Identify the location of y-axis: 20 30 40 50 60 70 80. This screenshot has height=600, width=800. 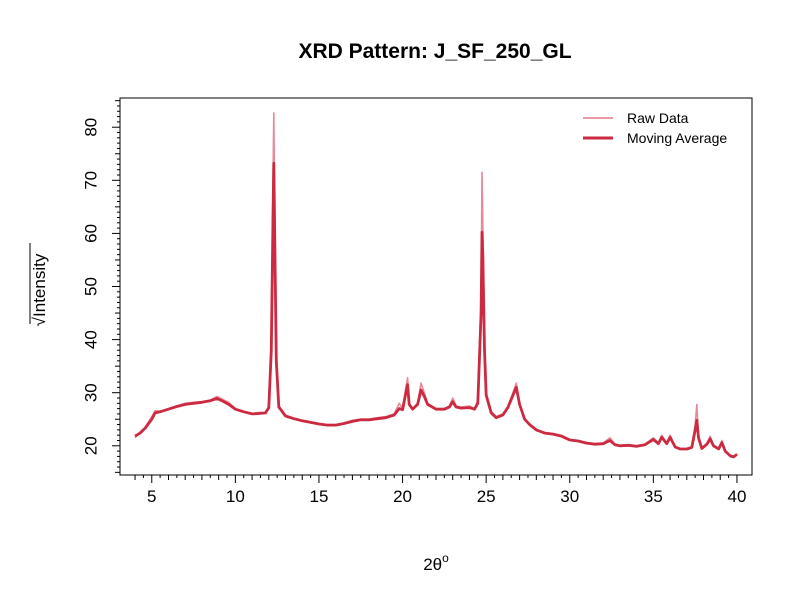
(100, 286).